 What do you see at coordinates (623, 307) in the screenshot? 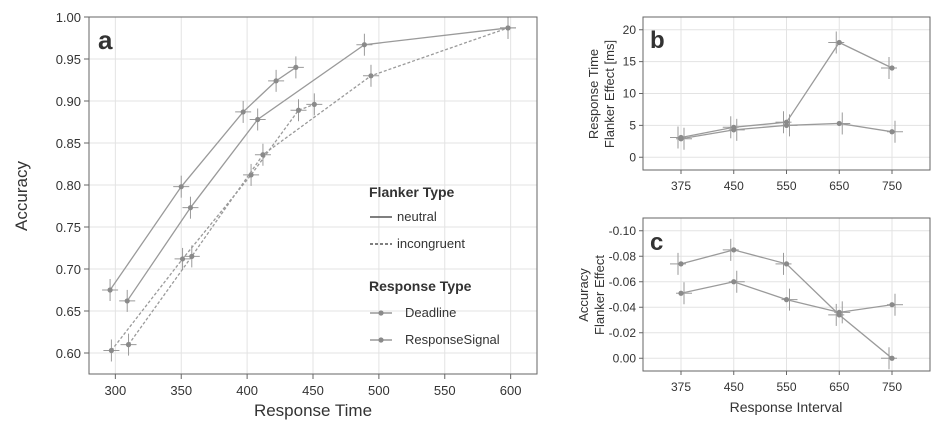
I see `panel-c-ytick-label: -0.04` at bounding box center [623, 307].